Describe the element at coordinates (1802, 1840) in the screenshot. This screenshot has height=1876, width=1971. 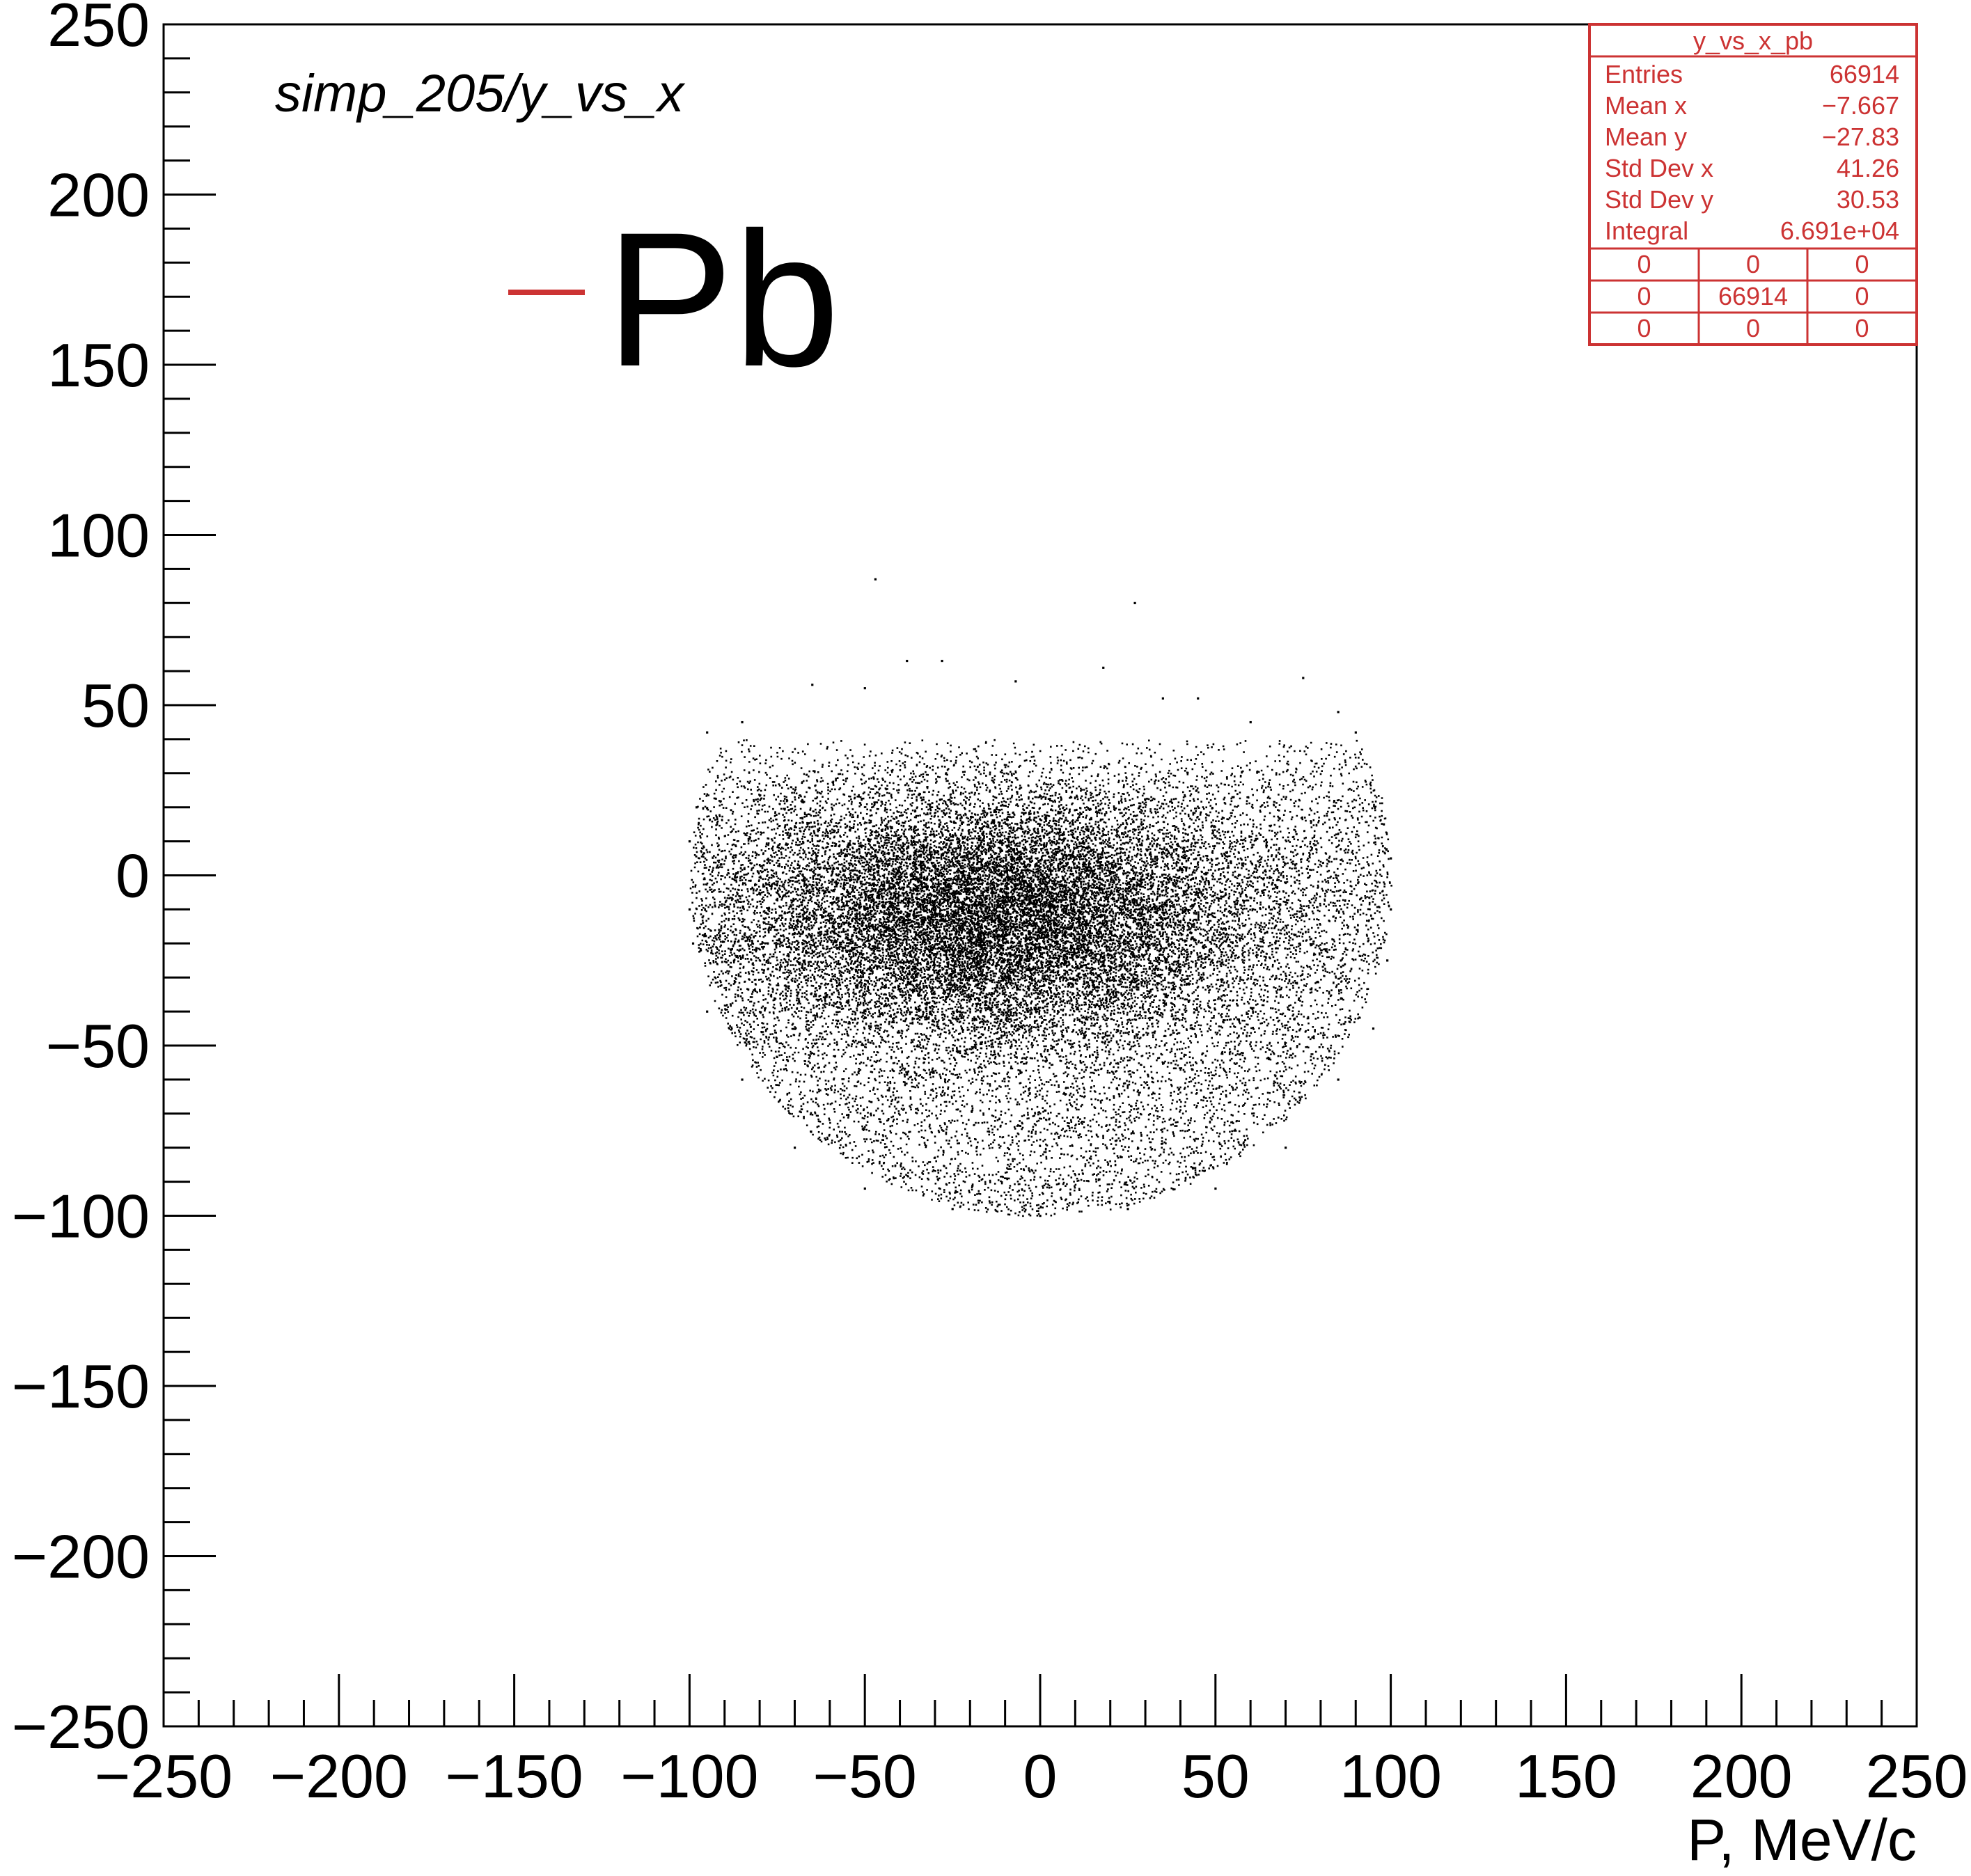
I see `x-axis-label: P, MeV/c` at that location.